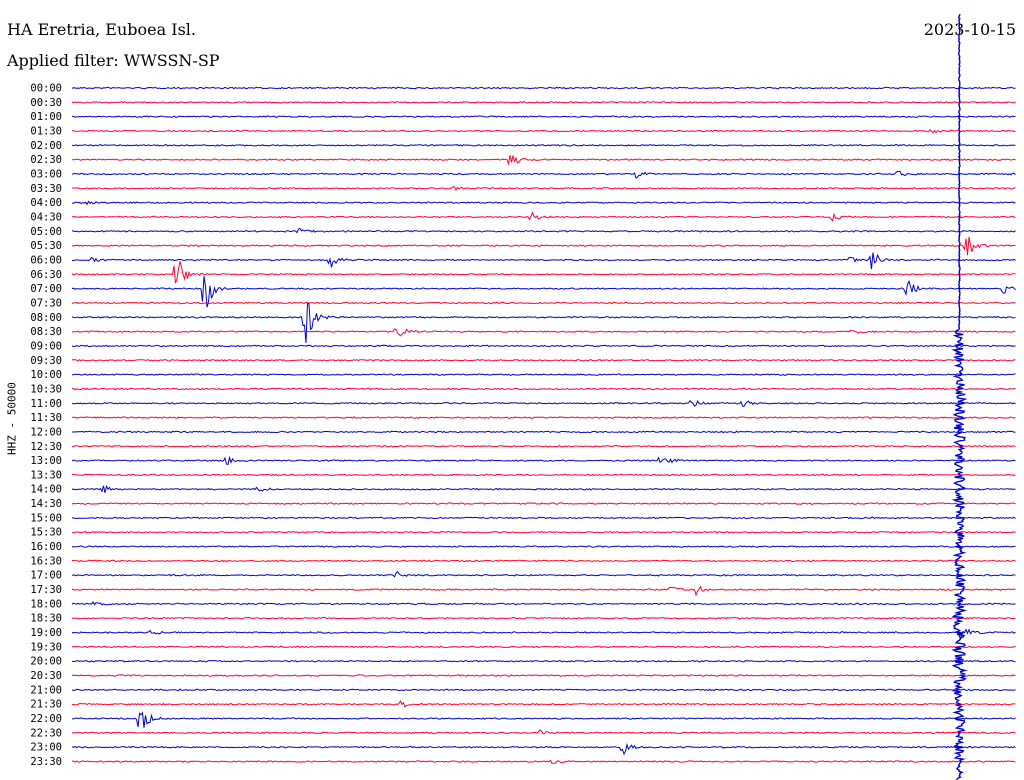 This screenshot has height=780, width=1024. I want to click on tick-label: 21:00, so click(46, 690).